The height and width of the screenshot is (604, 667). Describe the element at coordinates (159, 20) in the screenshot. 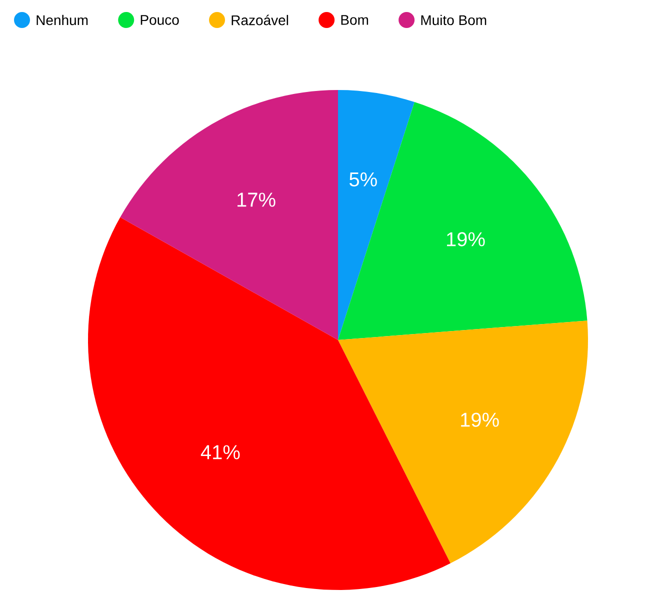

I see `legend-label: Pouco` at that location.